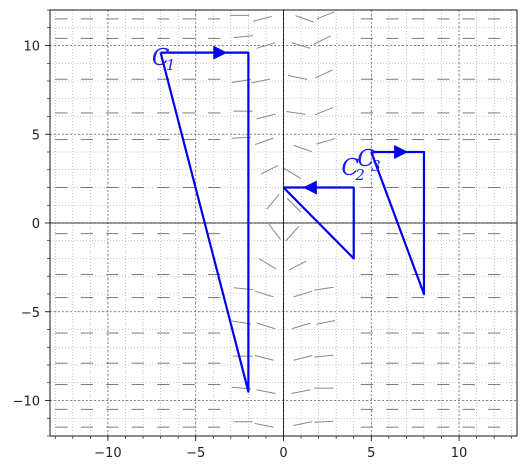 The width and height of the screenshot is (528, 470). What do you see at coordinates (26, 402) in the screenshot?
I see `y-tick-label: −10` at bounding box center [26, 402].